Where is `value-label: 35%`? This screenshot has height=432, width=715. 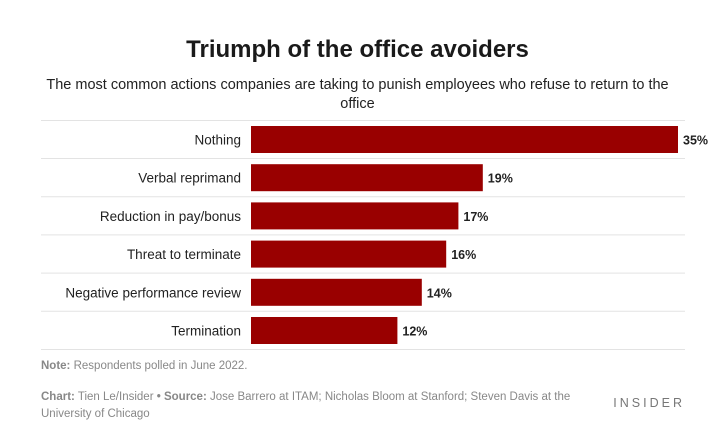 value-label: 35% is located at coordinates (695, 141).